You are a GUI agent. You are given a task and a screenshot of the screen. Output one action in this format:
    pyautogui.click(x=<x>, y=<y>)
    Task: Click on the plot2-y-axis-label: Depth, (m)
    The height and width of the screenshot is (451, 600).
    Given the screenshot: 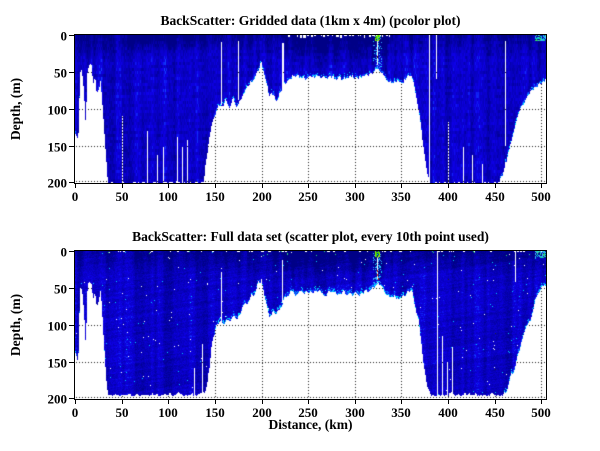 What is the action you would take?
    pyautogui.click(x=15, y=325)
    